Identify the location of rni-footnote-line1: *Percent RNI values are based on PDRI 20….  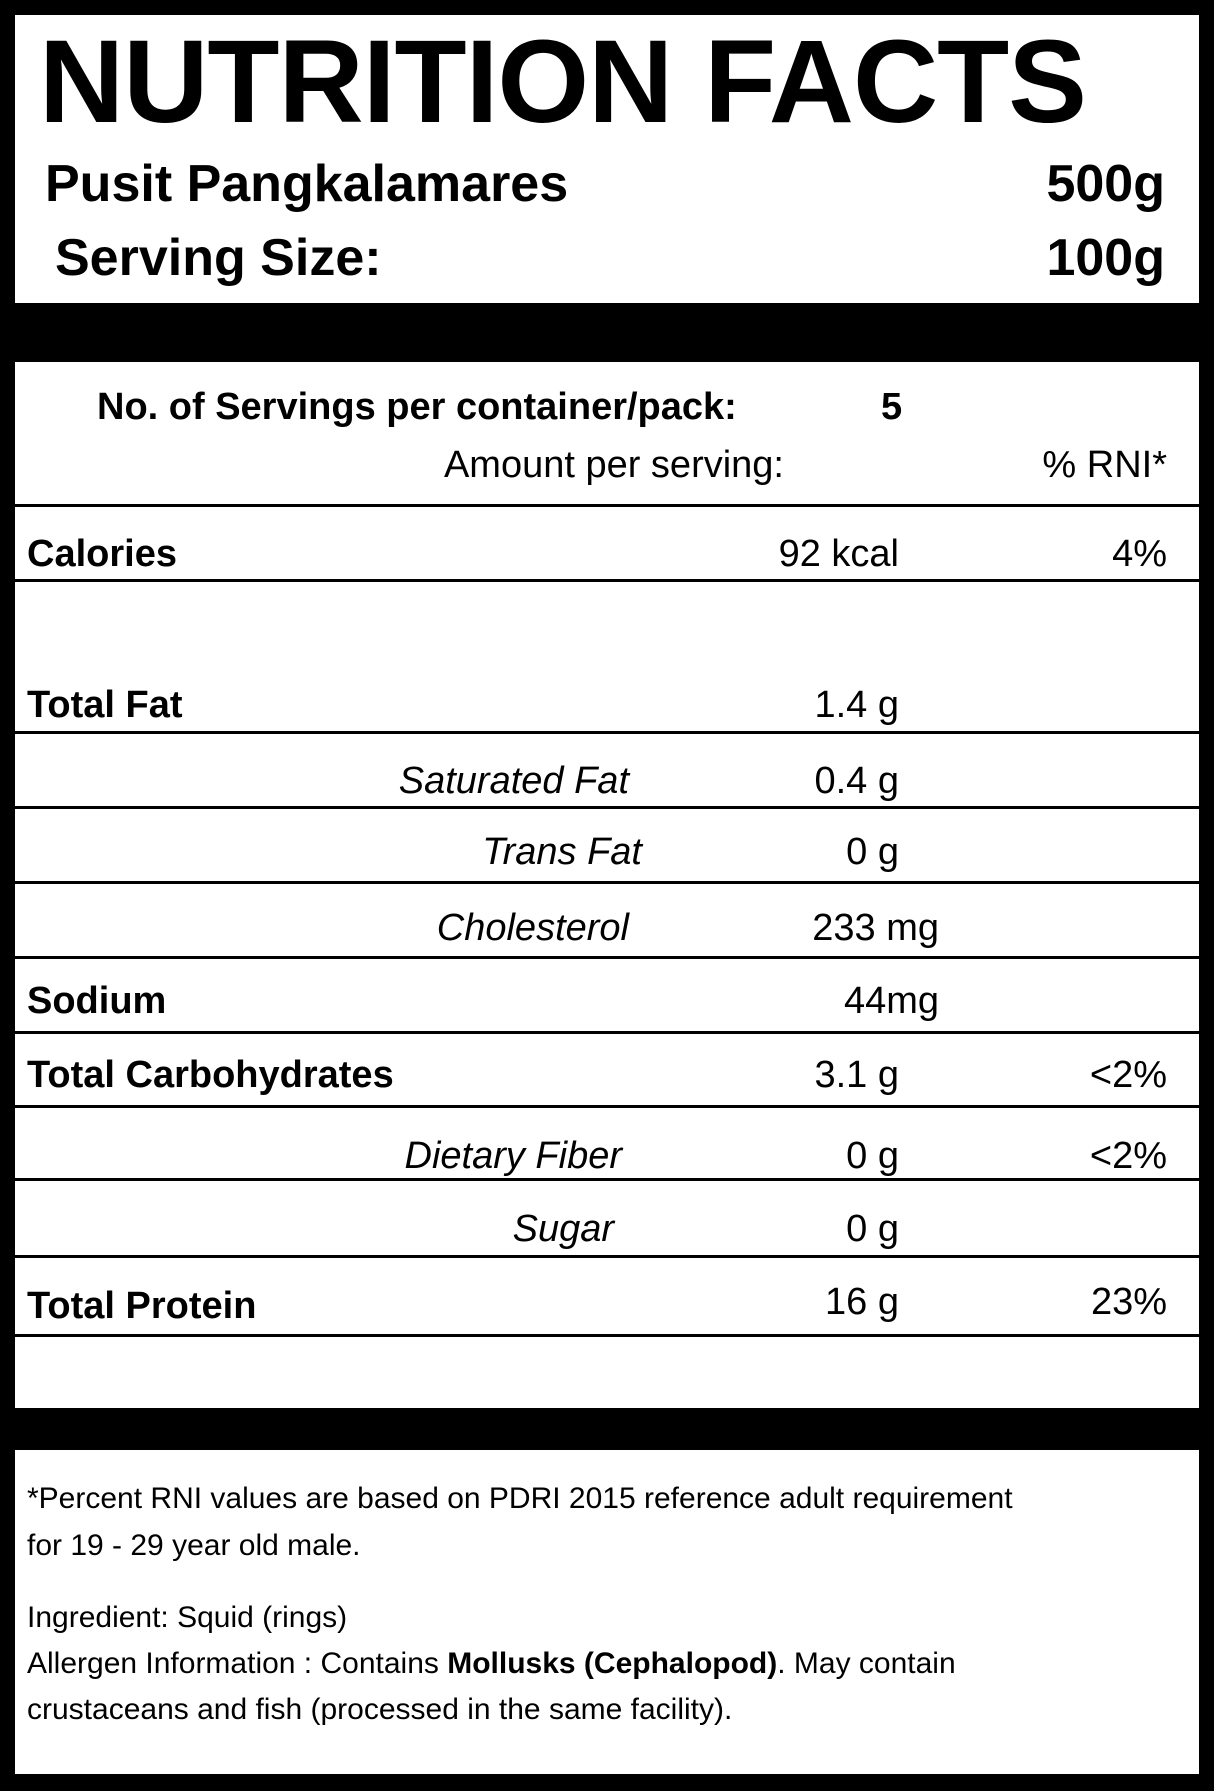
(520, 1498).